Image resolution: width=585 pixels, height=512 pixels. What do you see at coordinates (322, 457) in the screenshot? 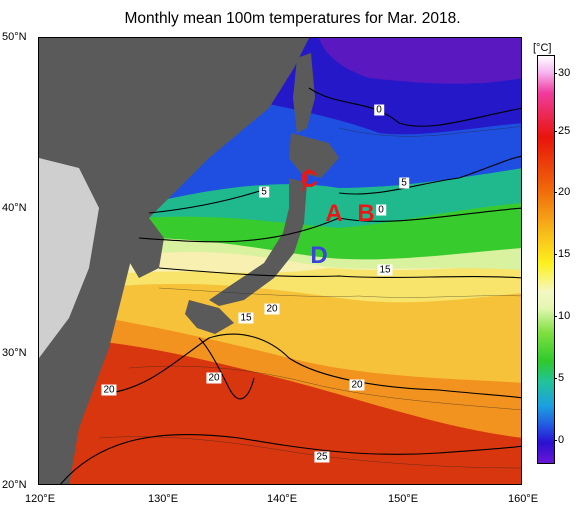
I see `contour-label: 25` at bounding box center [322, 457].